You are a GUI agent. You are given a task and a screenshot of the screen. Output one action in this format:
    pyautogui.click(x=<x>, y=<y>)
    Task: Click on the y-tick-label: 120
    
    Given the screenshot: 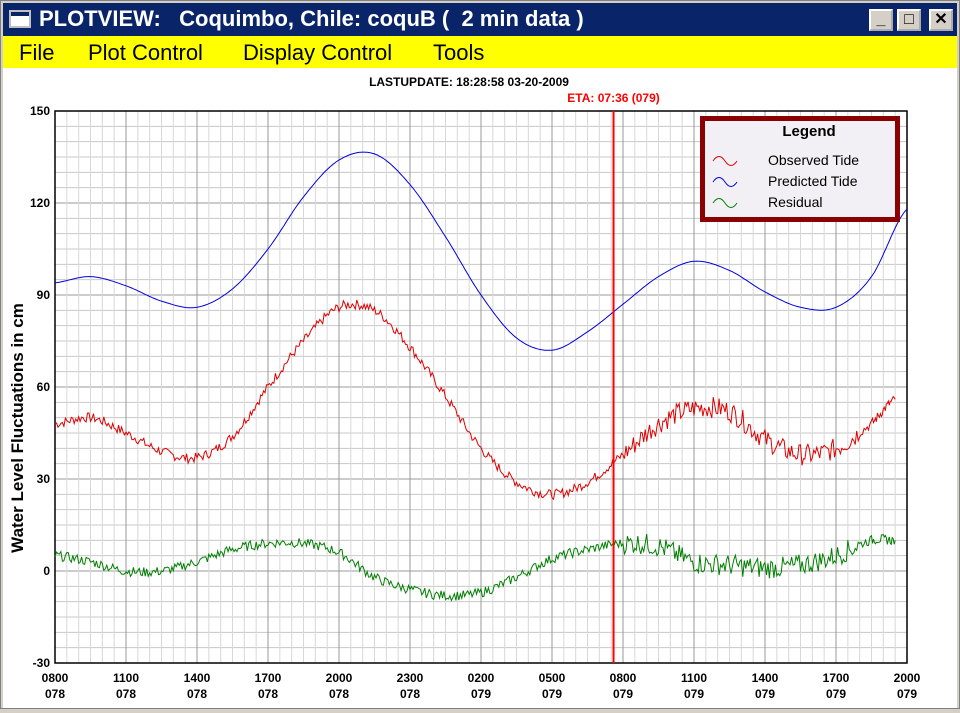 What is the action you would take?
    pyautogui.click(x=40, y=203)
    